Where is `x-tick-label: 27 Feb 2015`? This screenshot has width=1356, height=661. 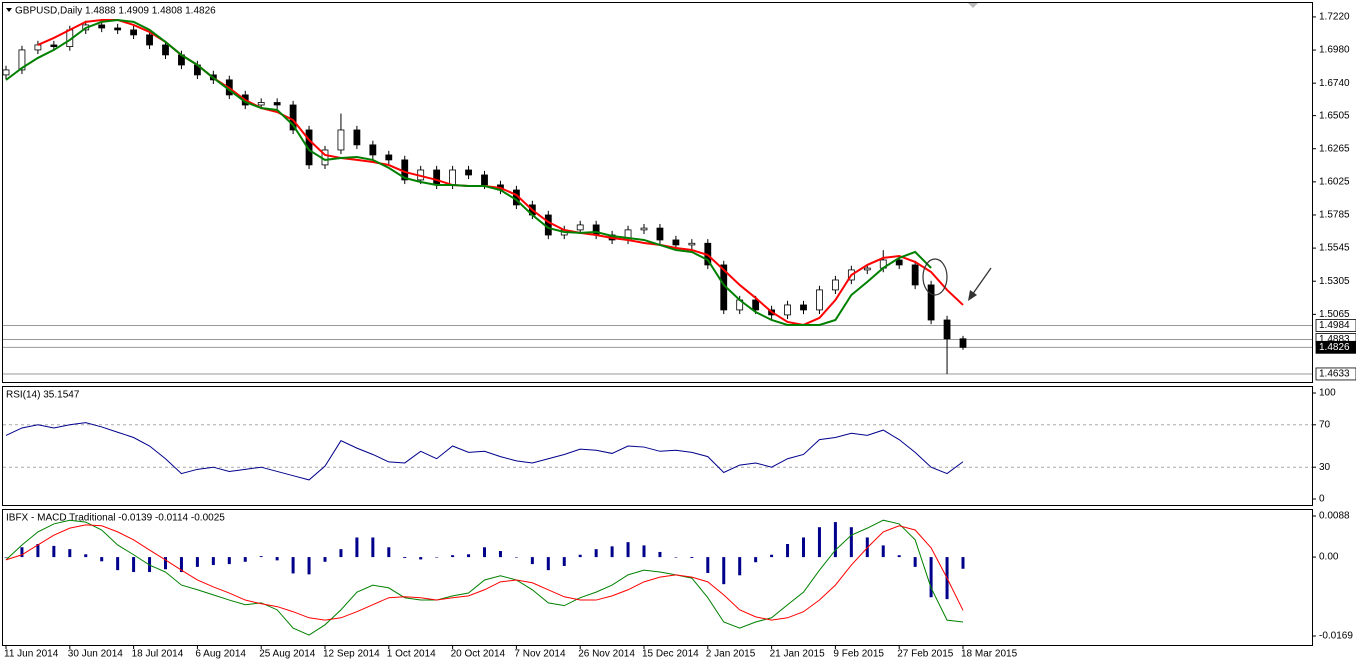
x-tick-label: 27 Feb 2015 is located at coordinates (925, 654).